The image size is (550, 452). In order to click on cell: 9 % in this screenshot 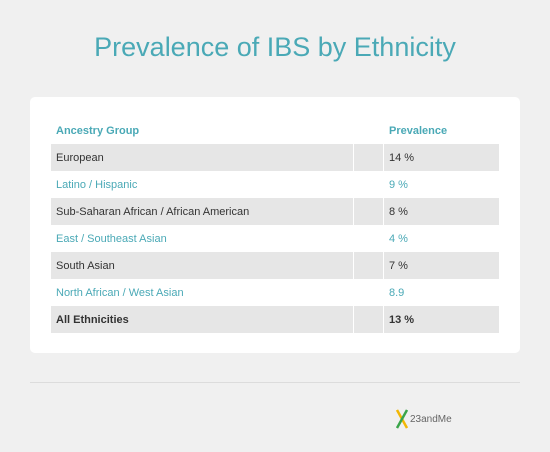, I will do `click(398, 184)`.